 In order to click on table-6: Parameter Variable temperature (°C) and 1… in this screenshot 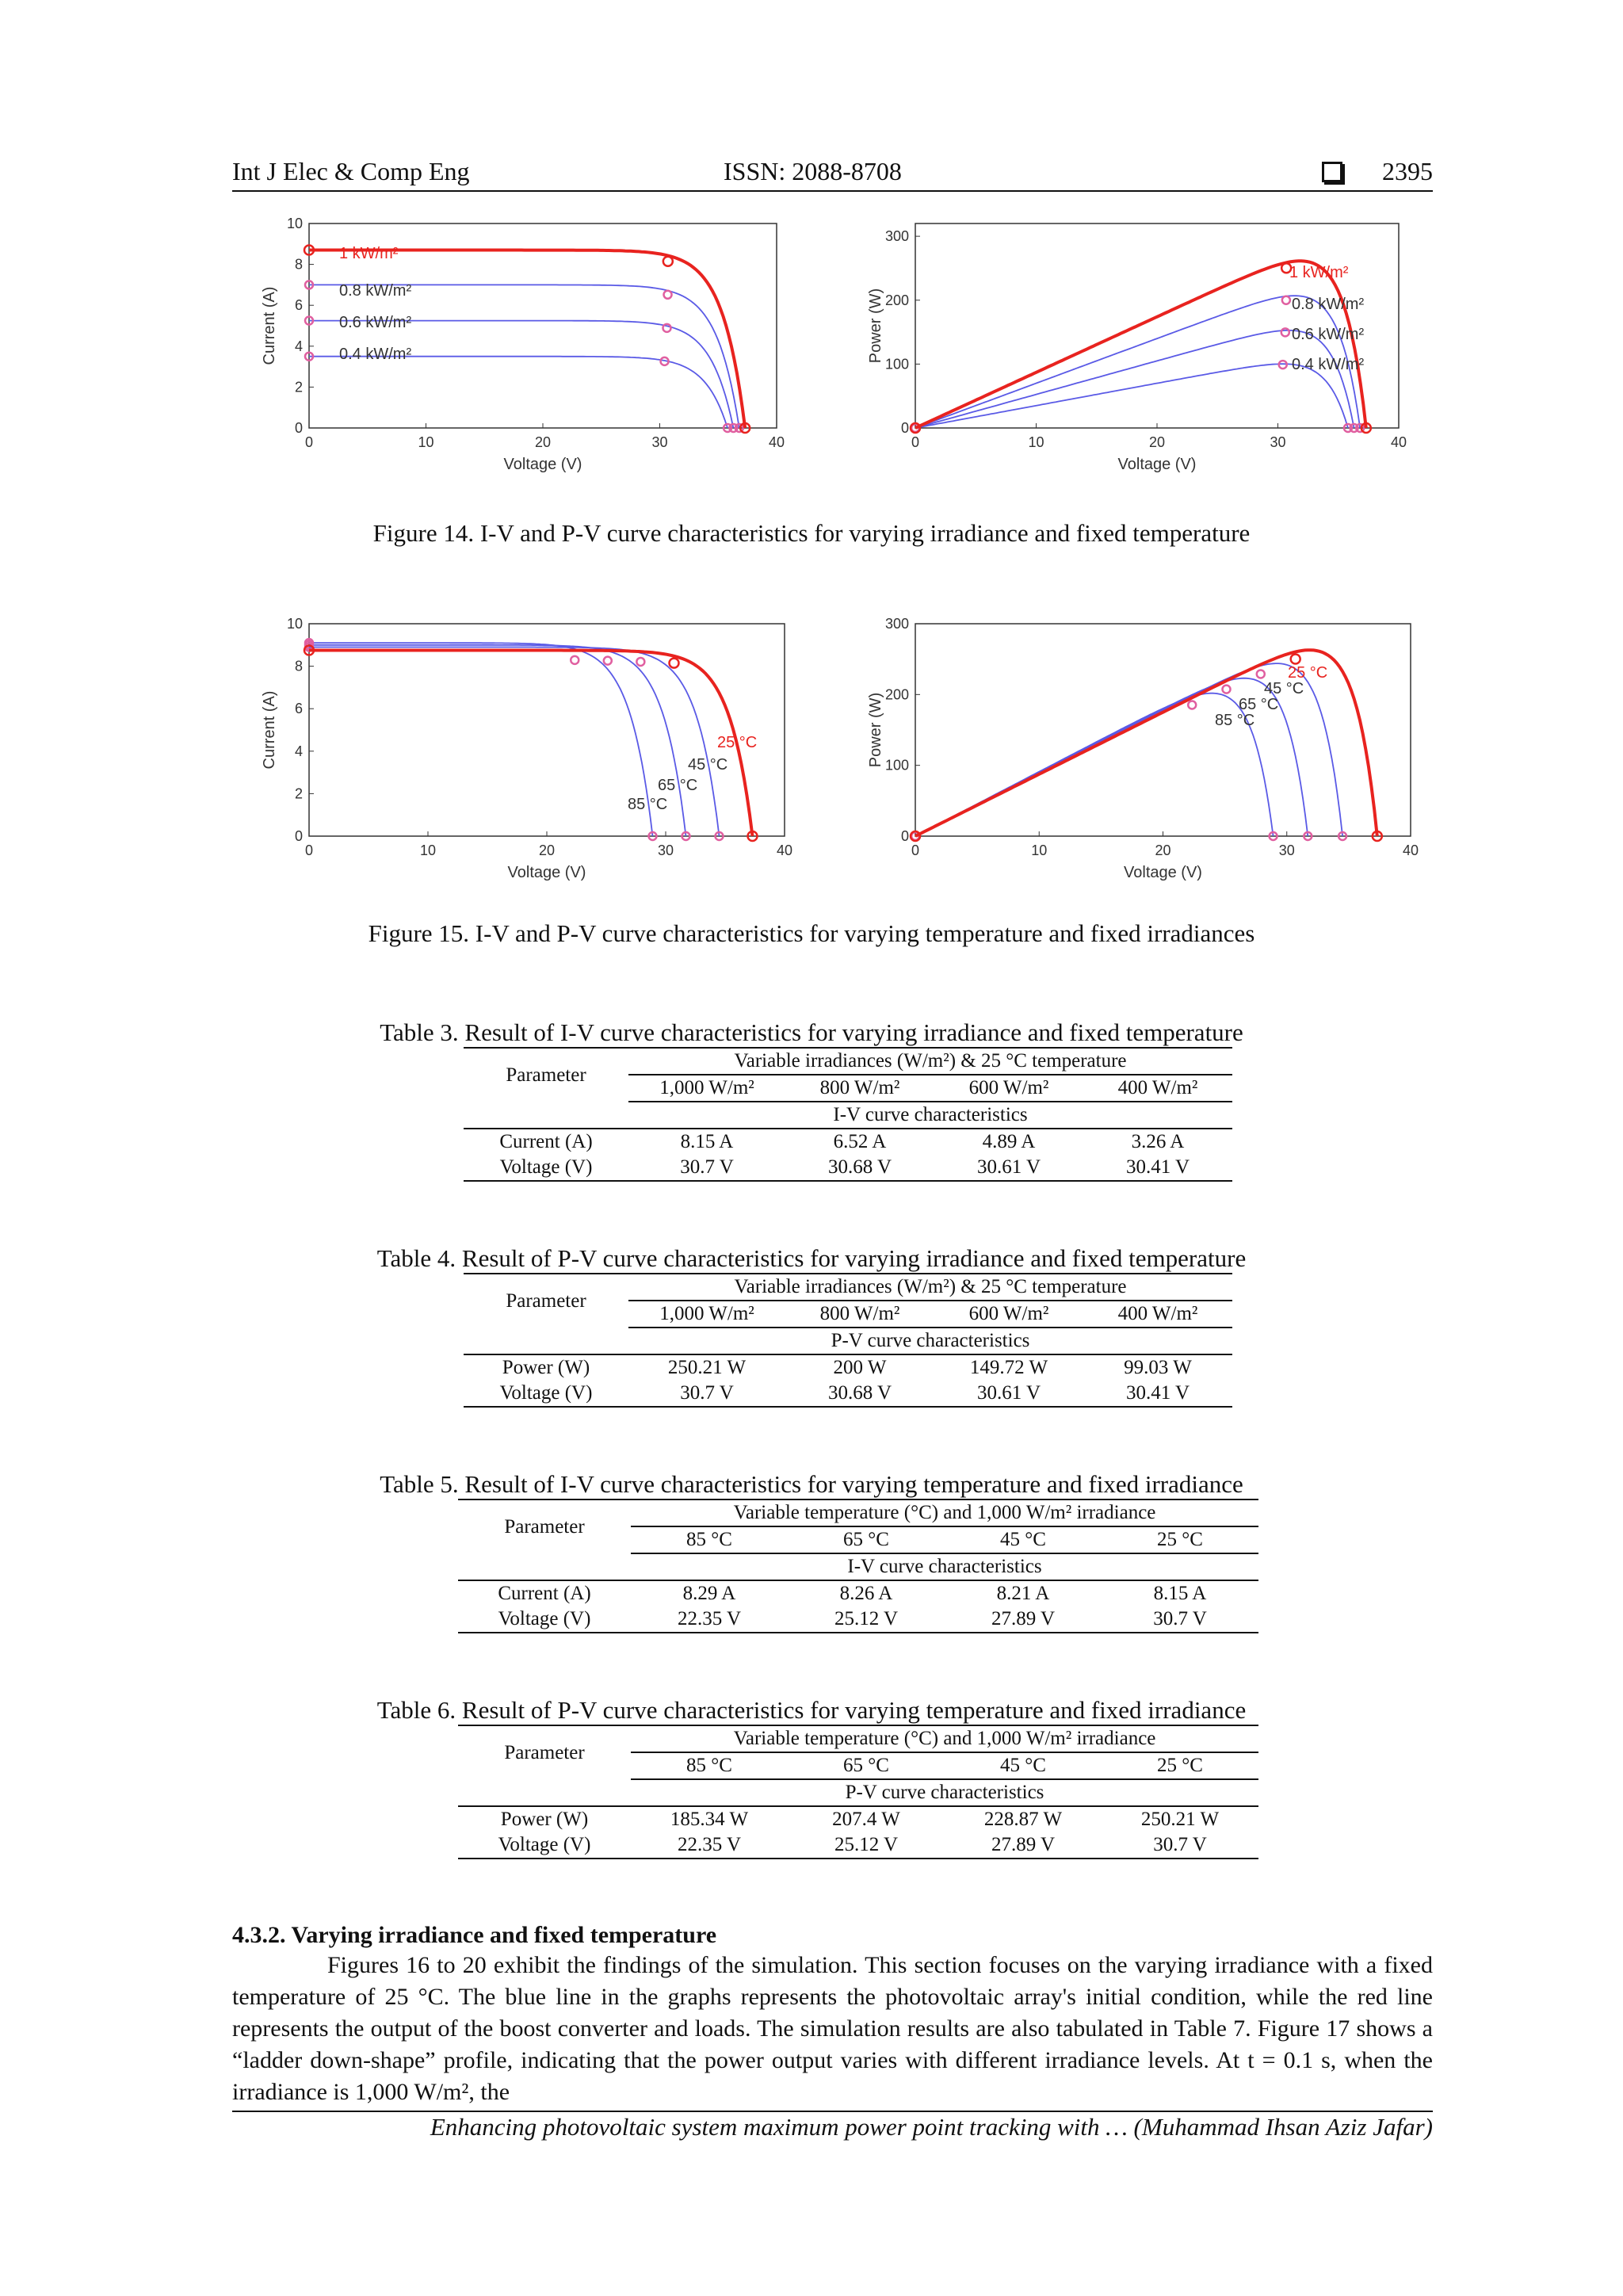, I will do `click(858, 1792)`.